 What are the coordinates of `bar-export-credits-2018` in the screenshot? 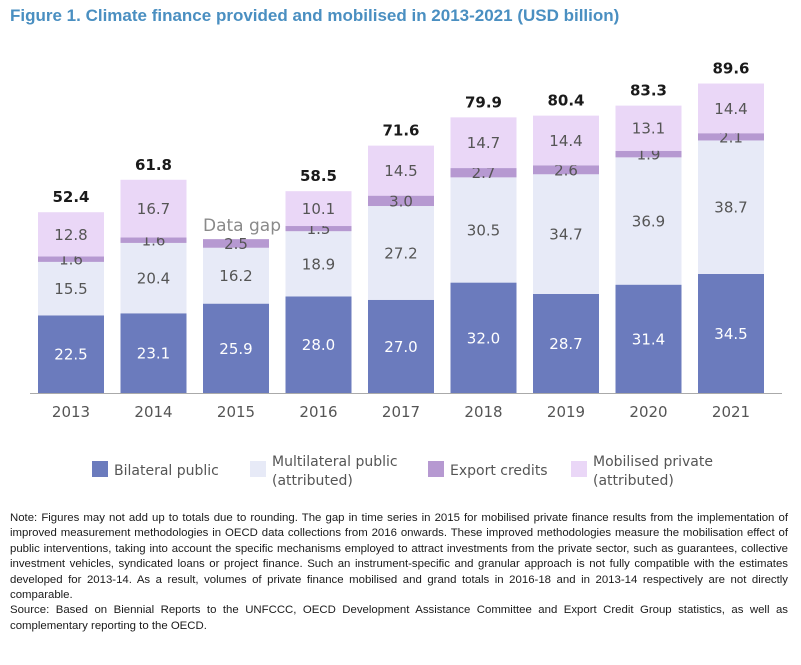 It's located at (483, 173).